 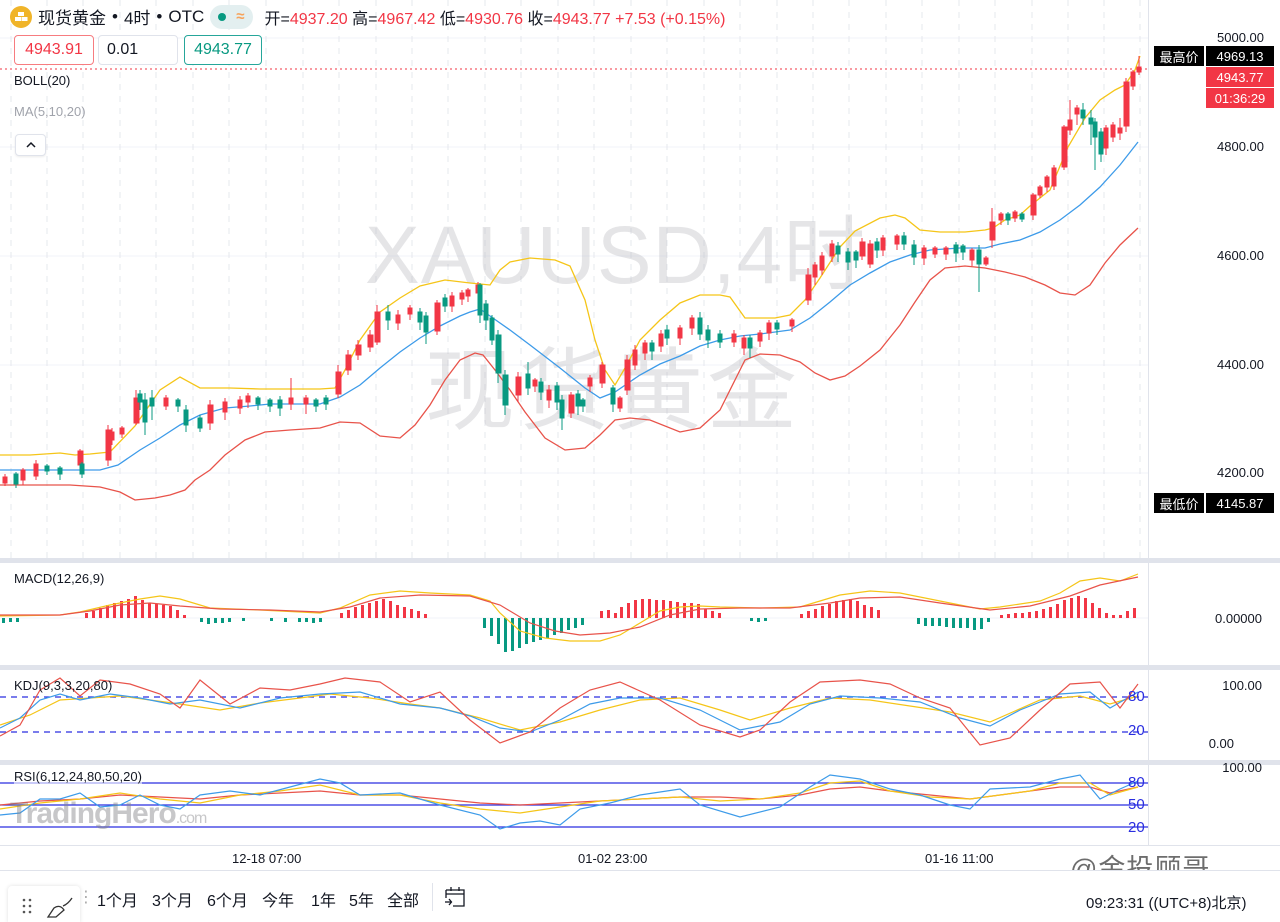 I want to click on change-percent: (+0.15%), so click(x=693, y=19).